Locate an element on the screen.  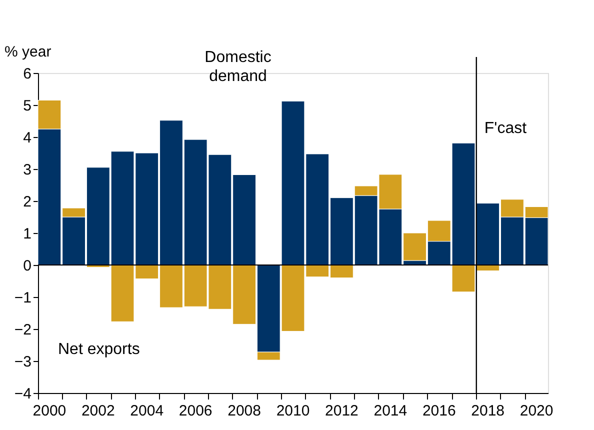
series-label: Net exports is located at coordinates (99, 349).